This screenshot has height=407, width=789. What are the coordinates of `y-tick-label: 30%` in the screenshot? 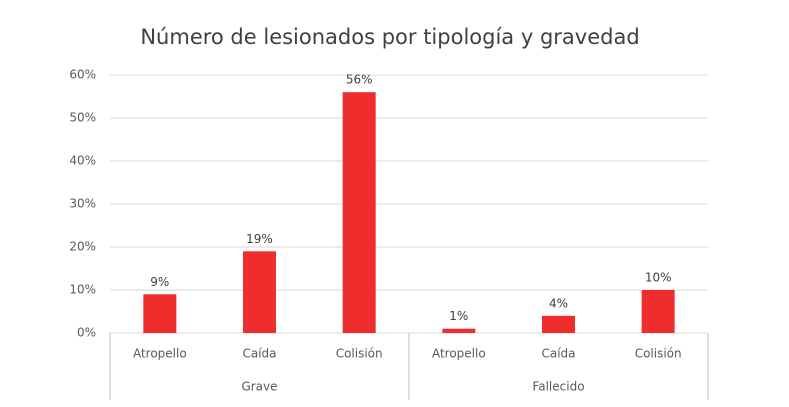 It's located at (82, 204).